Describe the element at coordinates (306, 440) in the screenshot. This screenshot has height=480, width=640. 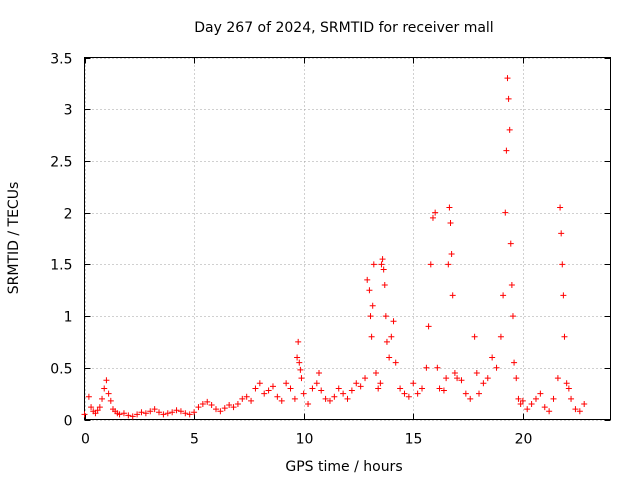
I see `x-tick-labels: 0 5 10 15 20` at that location.